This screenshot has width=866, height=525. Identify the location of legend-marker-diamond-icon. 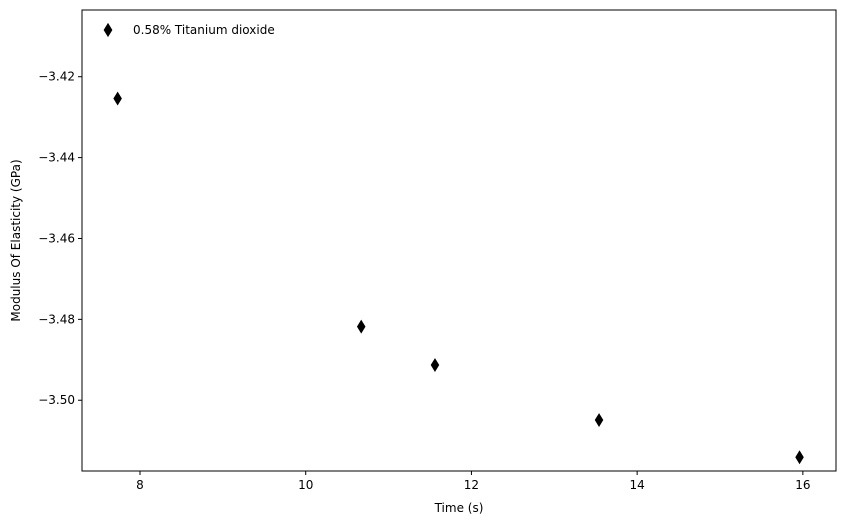
(108, 30).